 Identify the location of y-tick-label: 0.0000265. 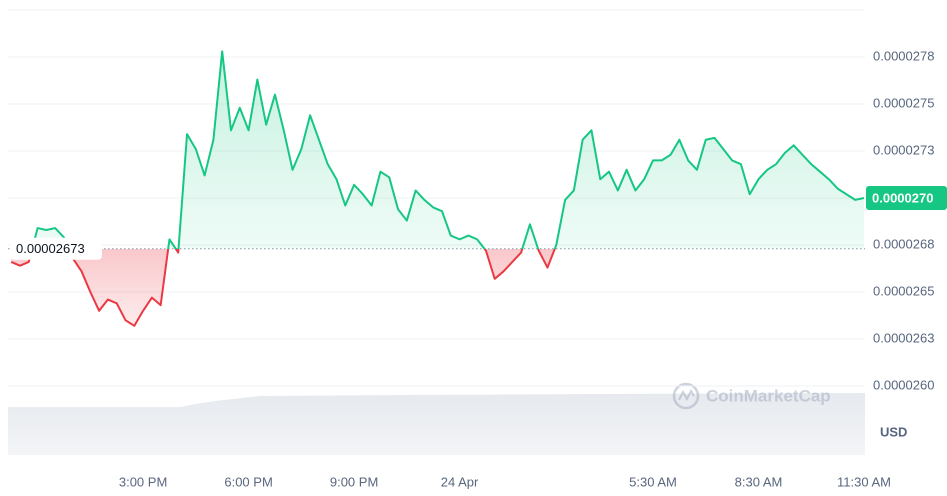
(903, 290).